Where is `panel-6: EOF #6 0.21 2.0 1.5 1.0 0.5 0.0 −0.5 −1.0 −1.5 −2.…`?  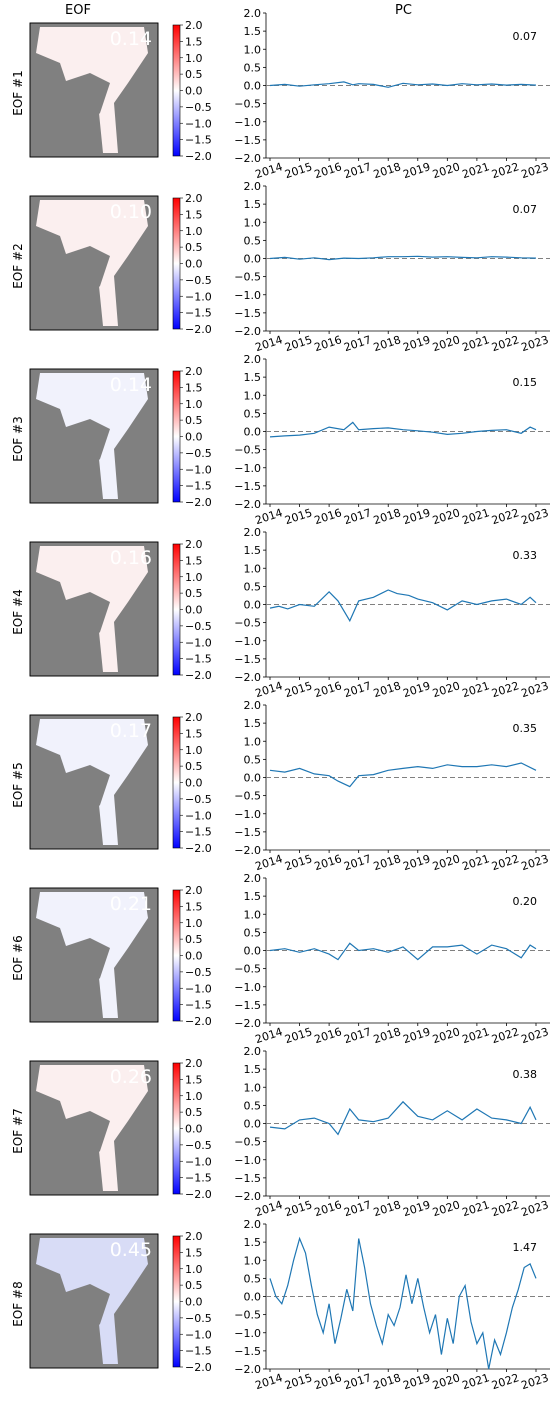
panel-6: EOF #6 0.21 2.0 1.5 1.0 0.5 0.0 −0.5 −1.0 −1.5 −2.… is located at coordinates (280, 959).